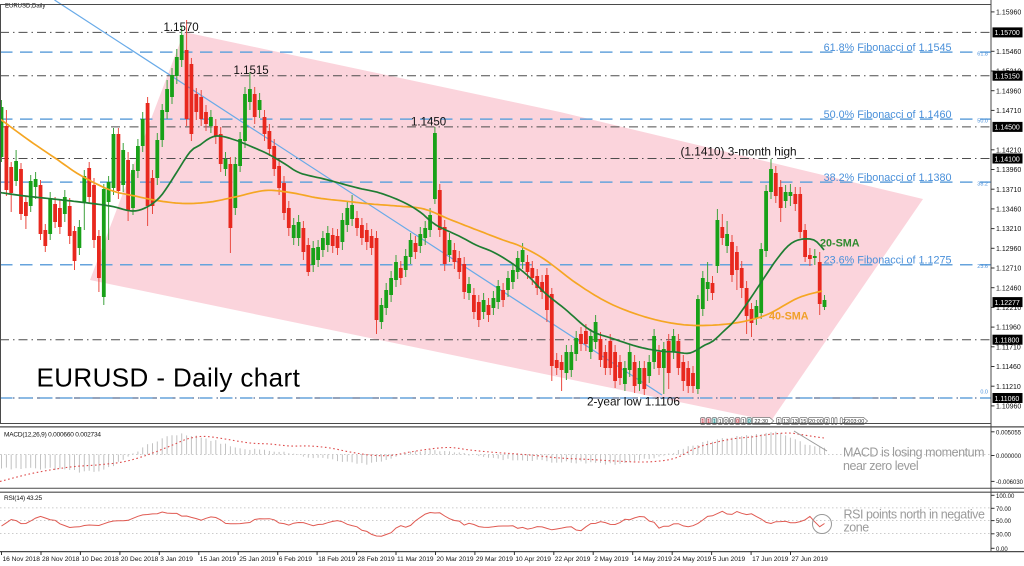 The image size is (1024, 566). What do you see at coordinates (739, 152) in the screenshot?
I see `svg-text: (1.1410) 3-month high` at bounding box center [739, 152].